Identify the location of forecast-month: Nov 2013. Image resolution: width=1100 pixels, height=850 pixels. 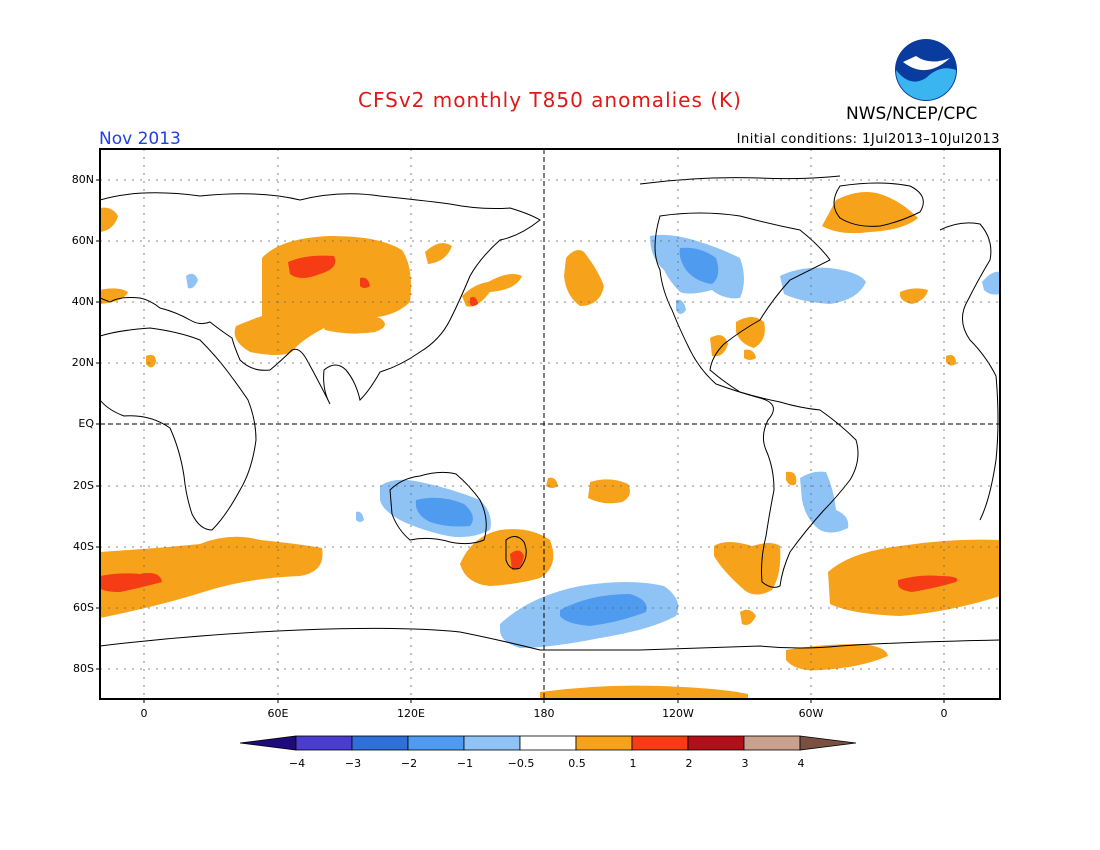
(140, 139).